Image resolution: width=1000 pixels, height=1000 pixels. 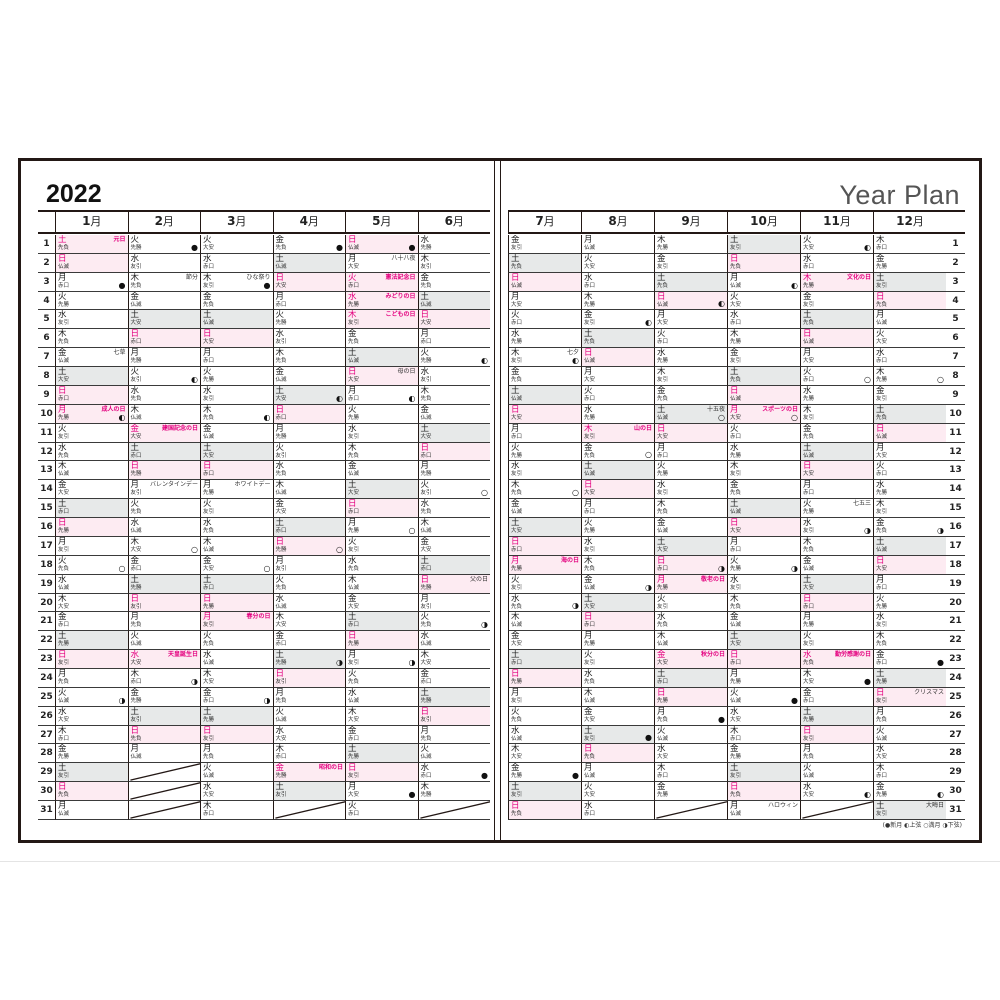 I want to click on day-cell: 月先負, so click(x=163, y=622).